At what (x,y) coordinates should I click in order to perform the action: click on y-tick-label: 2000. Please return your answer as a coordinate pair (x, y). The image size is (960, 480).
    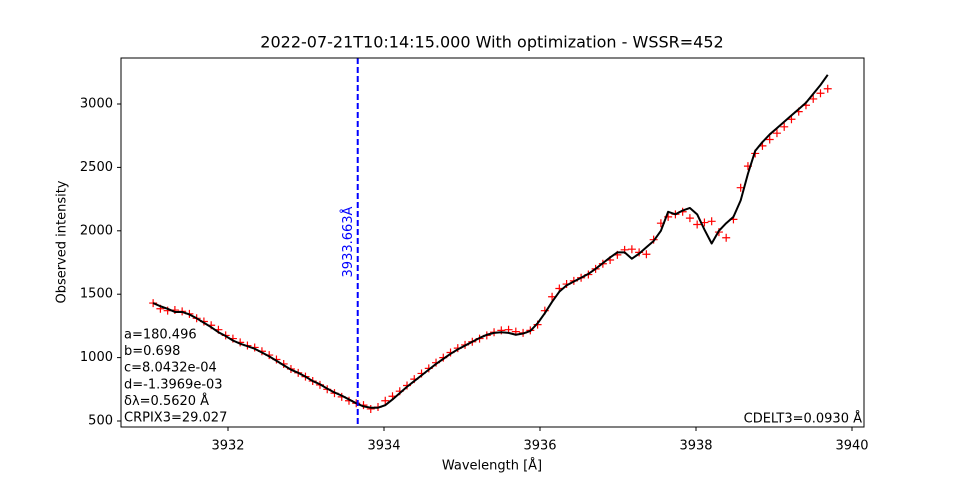
    Looking at the image, I should click on (96, 230).